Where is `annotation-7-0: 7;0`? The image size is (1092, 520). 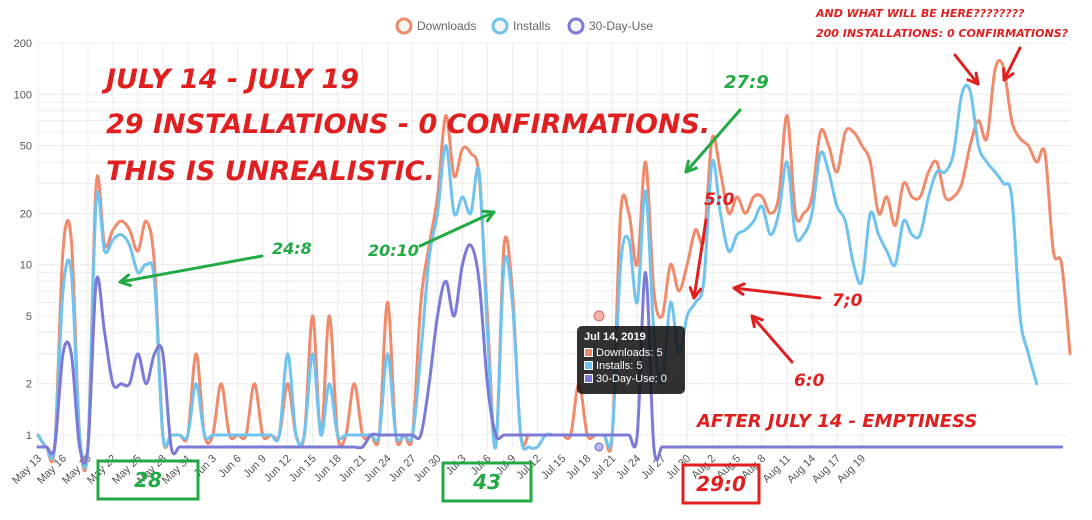
annotation-7-0: 7;0 is located at coordinates (847, 301).